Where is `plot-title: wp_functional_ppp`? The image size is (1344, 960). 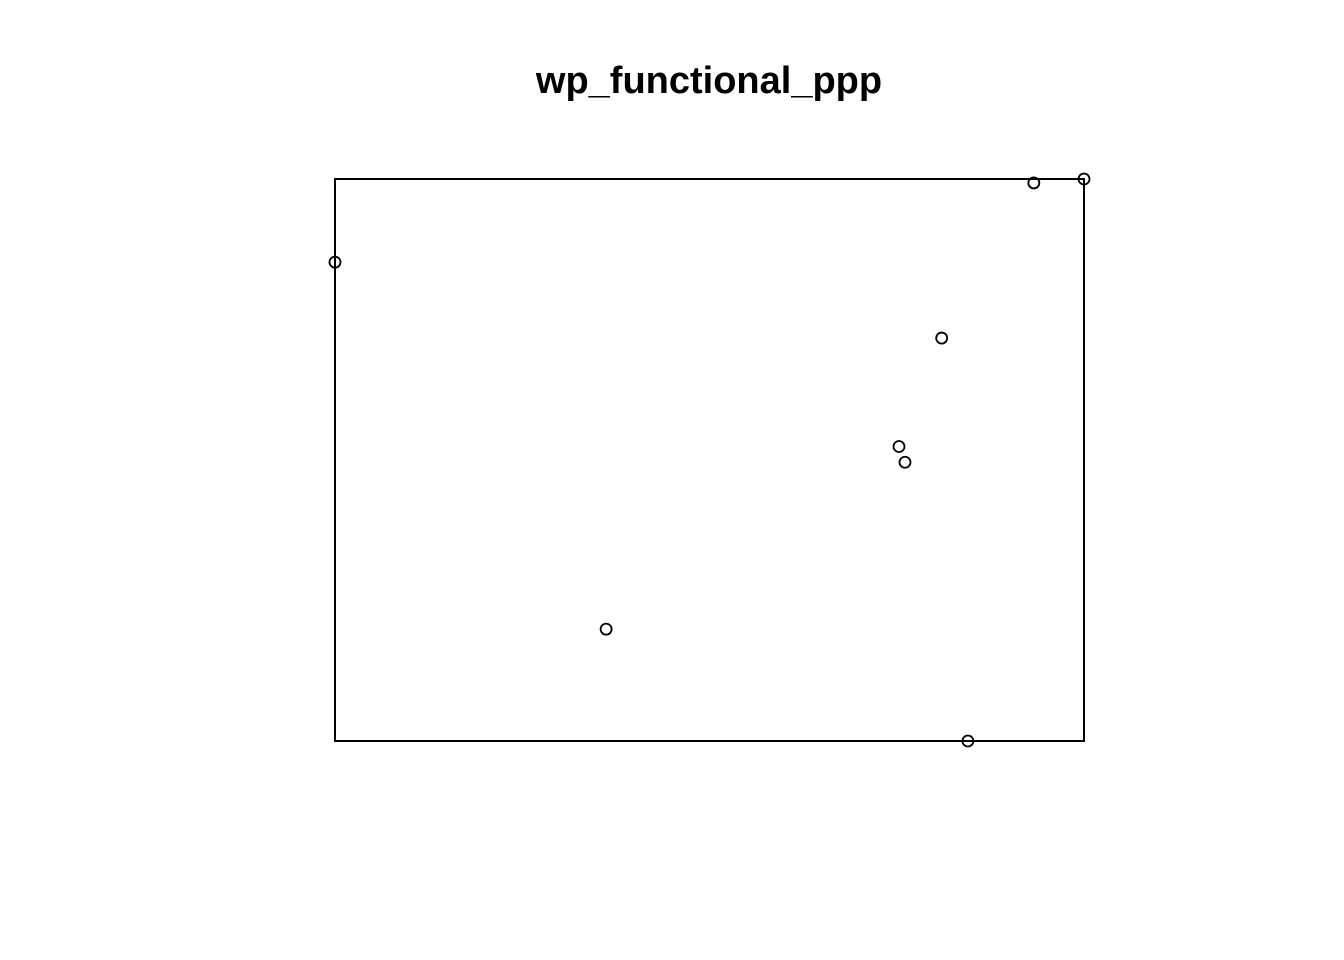 plot-title: wp_functional_ppp is located at coordinates (708, 81).